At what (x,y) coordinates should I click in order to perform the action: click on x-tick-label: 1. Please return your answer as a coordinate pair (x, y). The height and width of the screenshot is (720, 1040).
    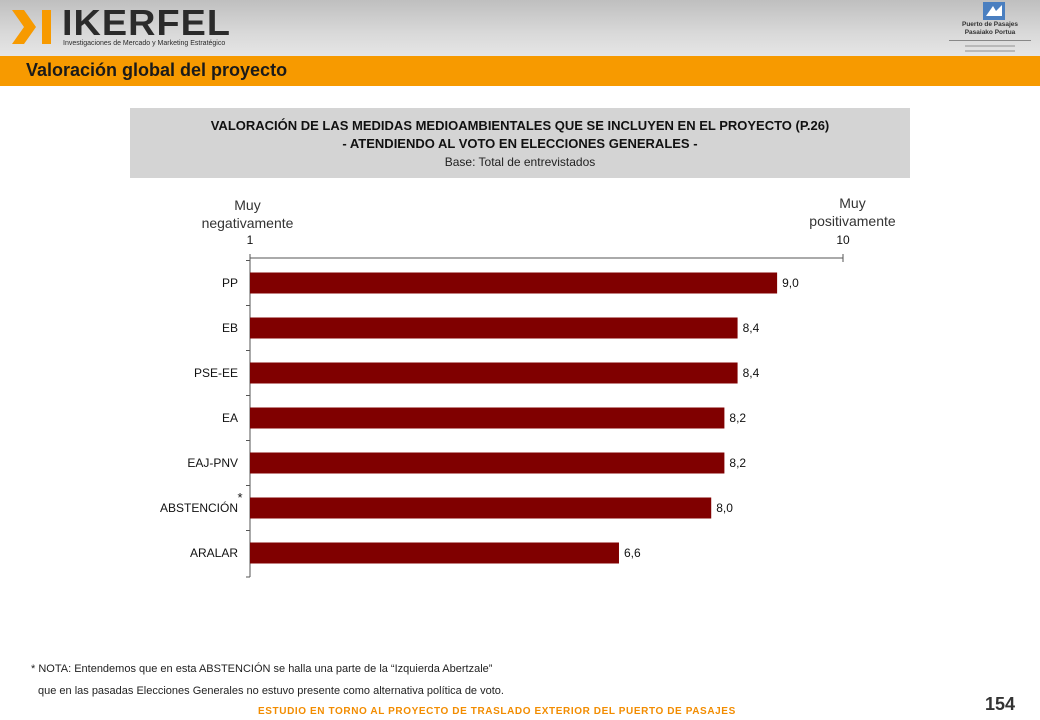
    Looking at the image, I should click on (250, 240).